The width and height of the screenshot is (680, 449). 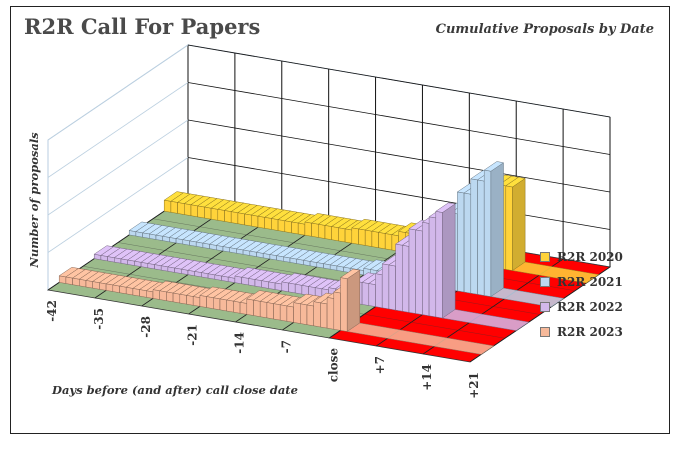 What do you see at coordinates (329, 278) in the screenshot?
I see `floor-row-line` at bounding box center [329, 278].